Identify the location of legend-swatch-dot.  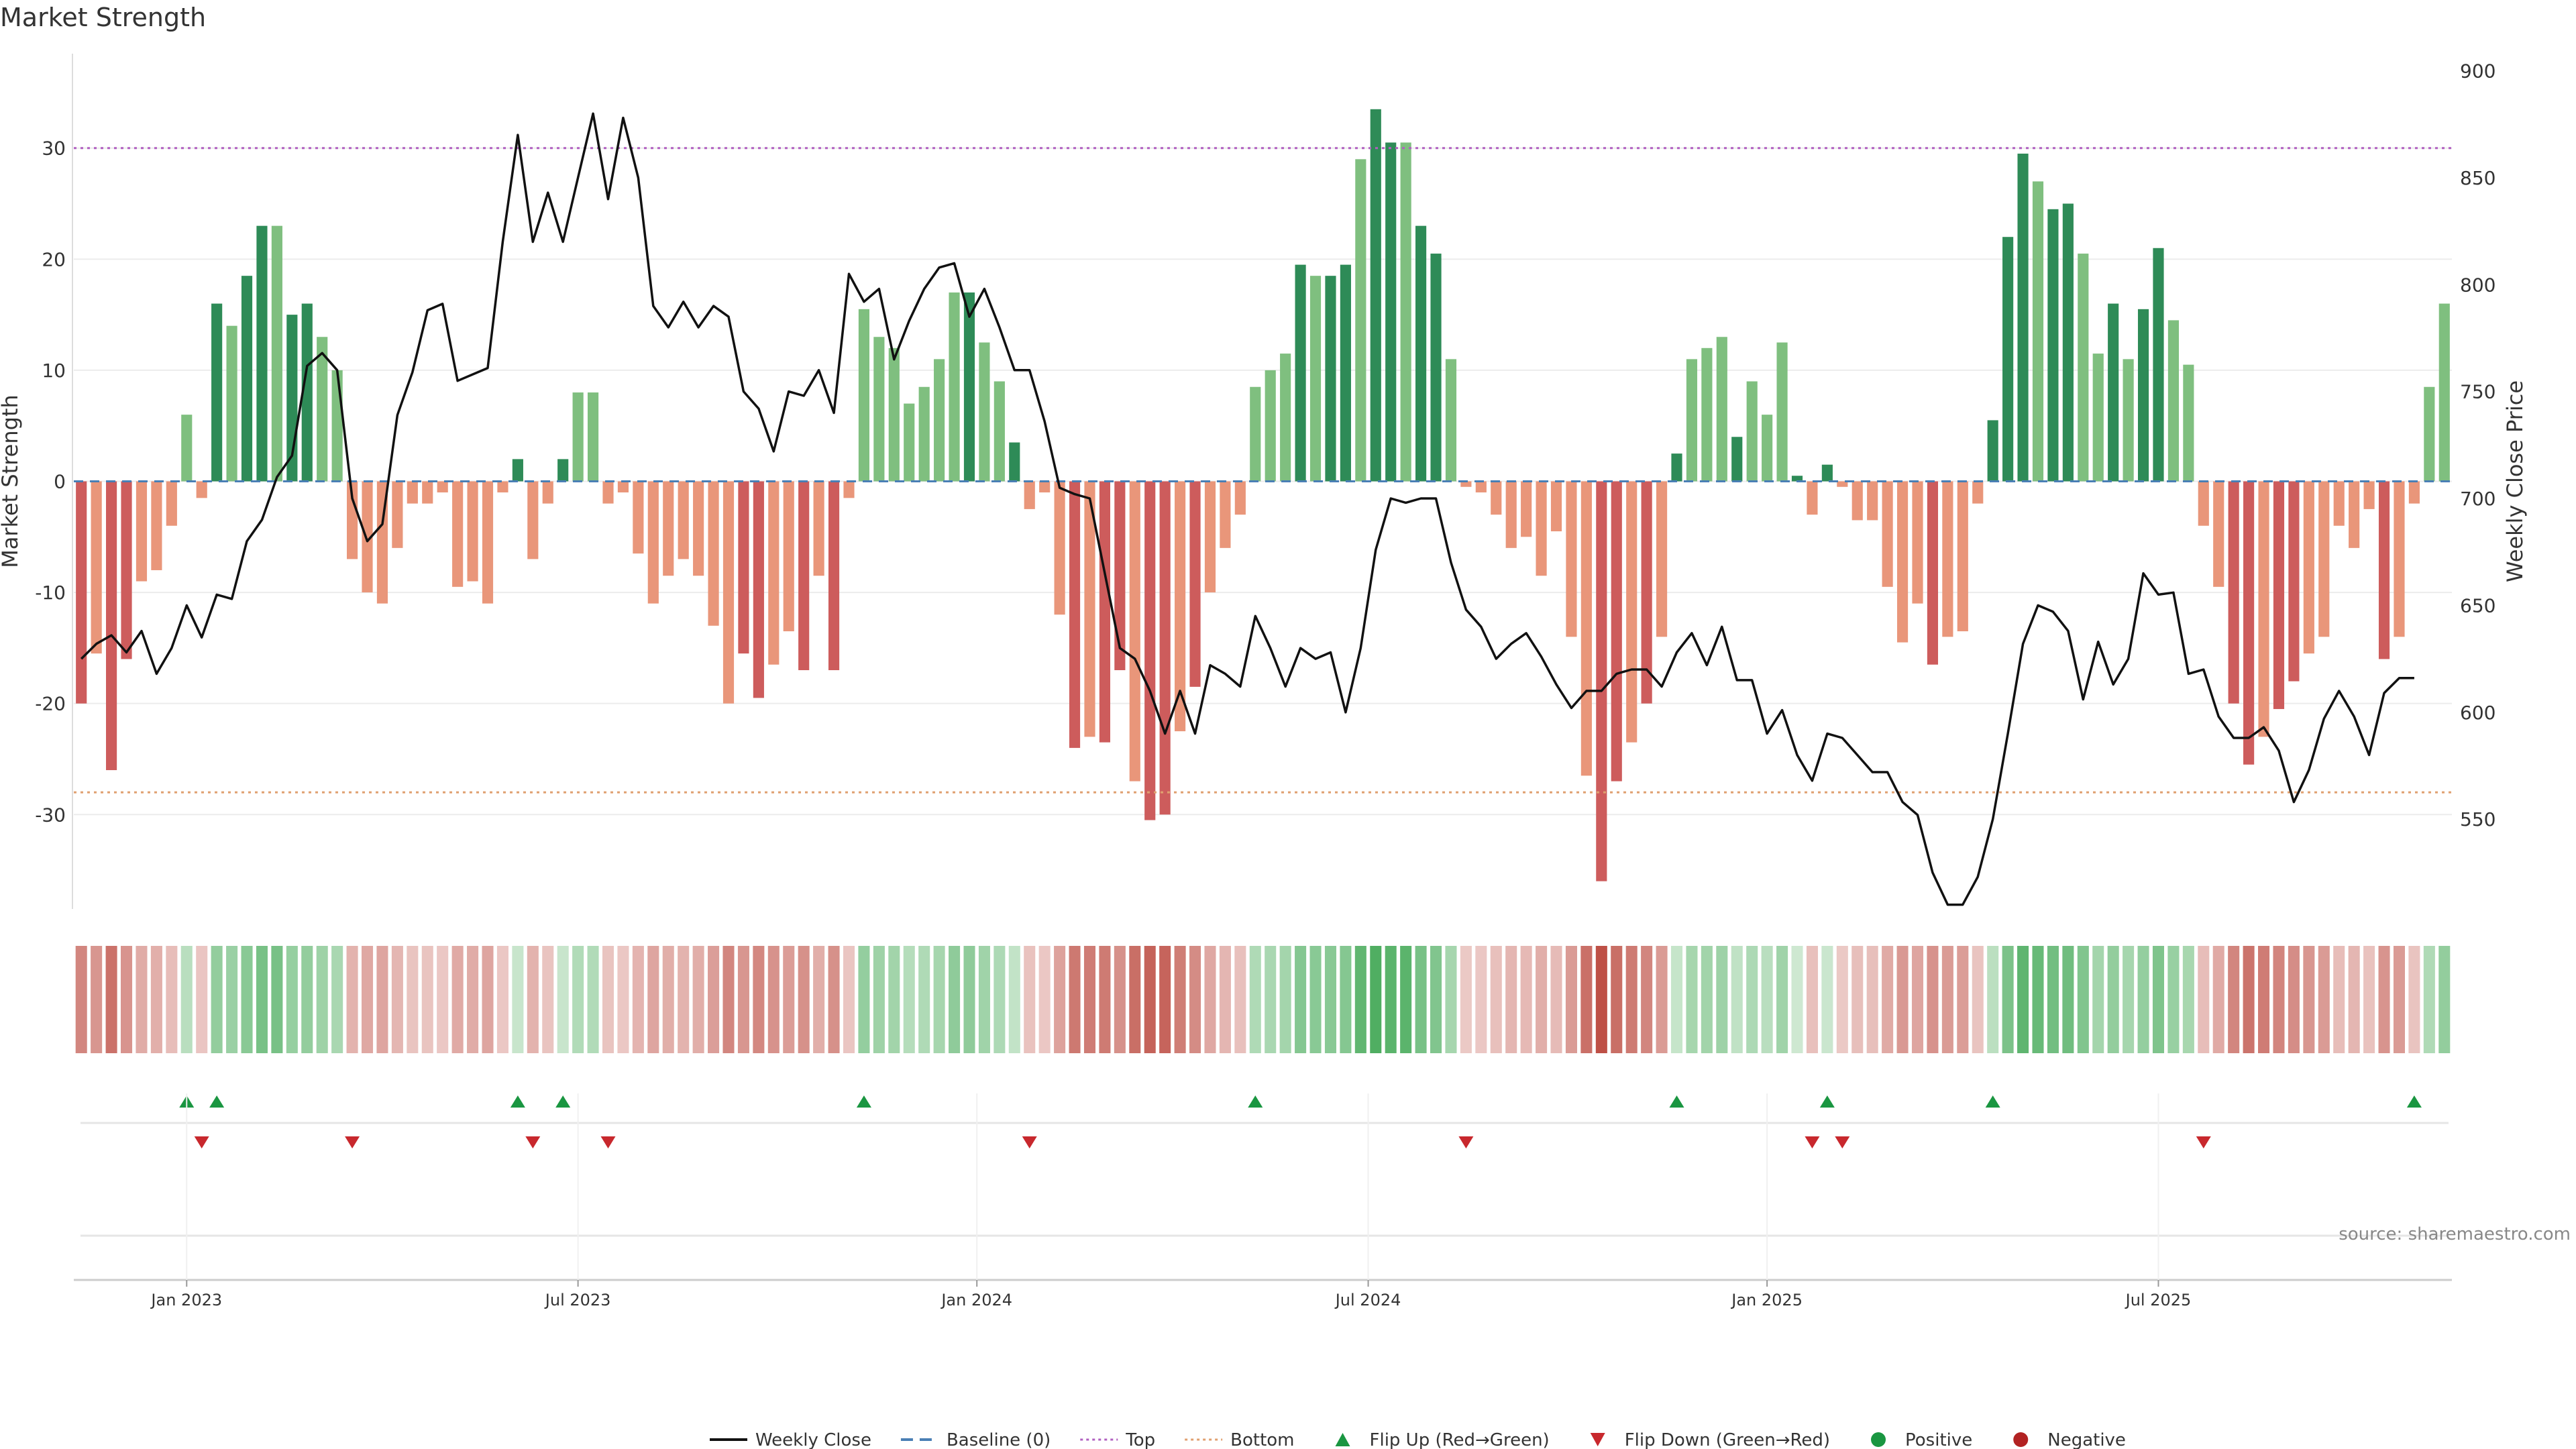
(1878, 1439).